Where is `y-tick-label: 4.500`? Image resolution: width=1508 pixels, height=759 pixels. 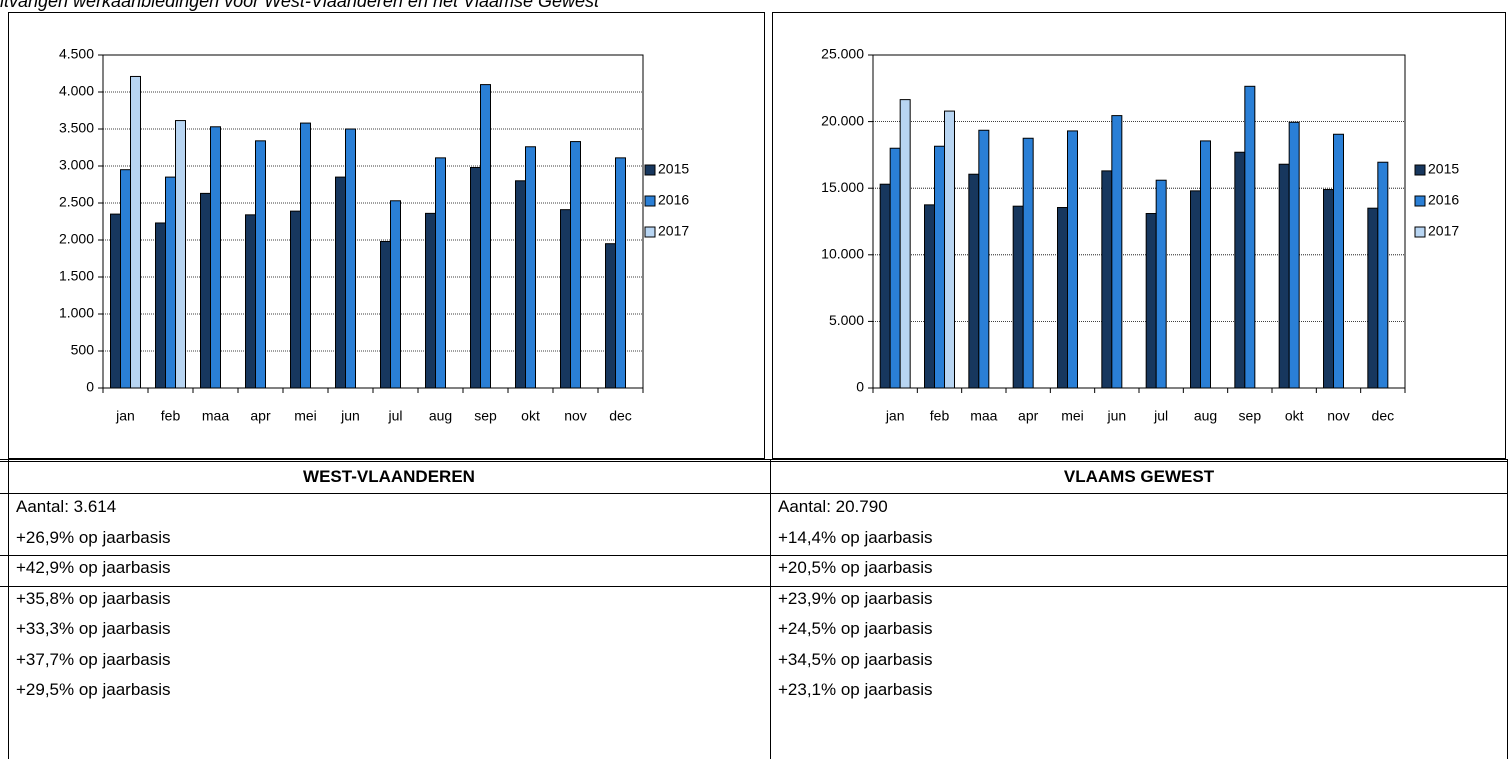
y-tick-label: 4.500 is located at coordinates (76, 54).